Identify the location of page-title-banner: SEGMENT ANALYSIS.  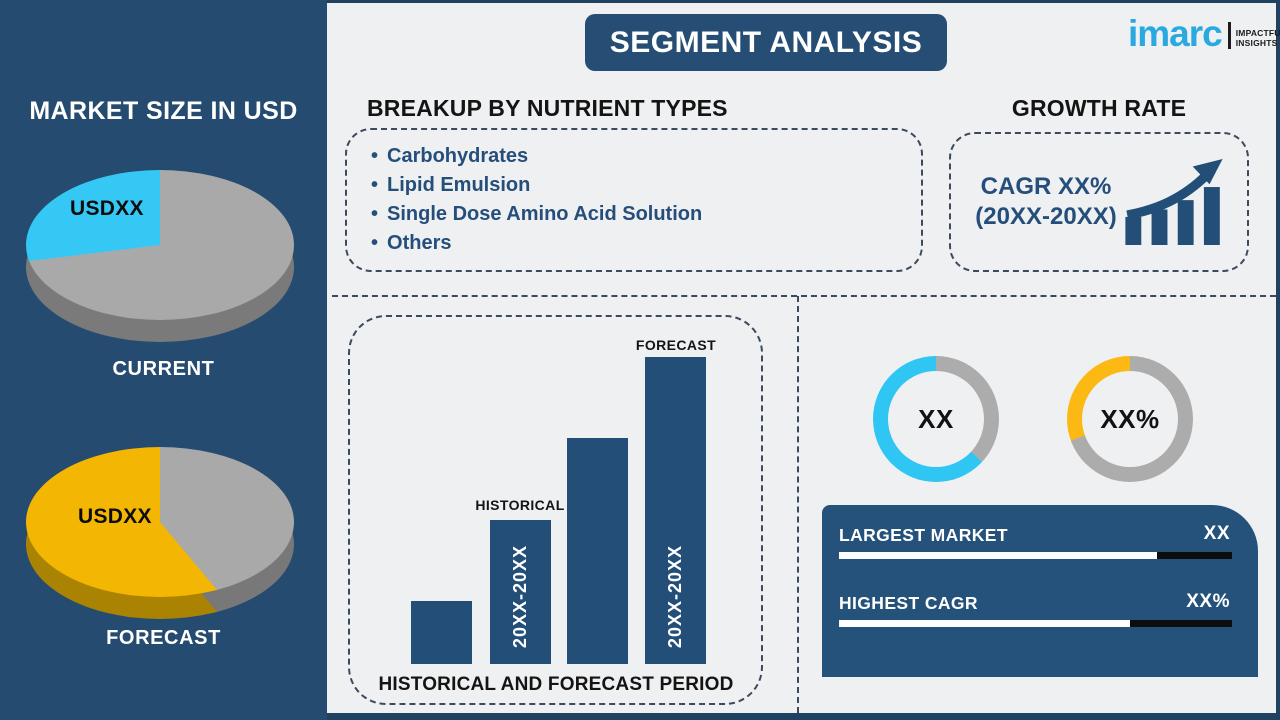
(766, 42).